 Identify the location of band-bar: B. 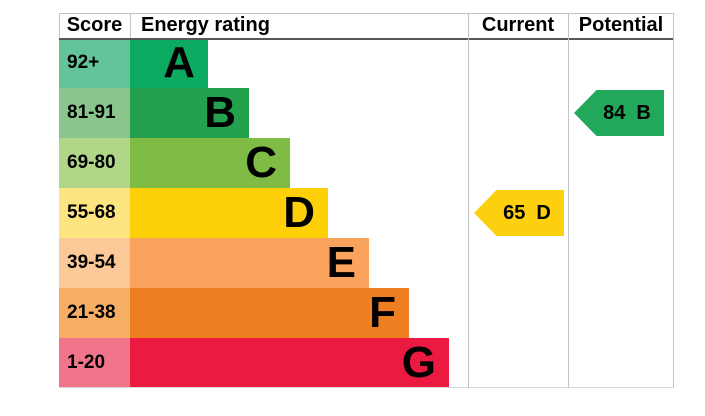
(189, 113).